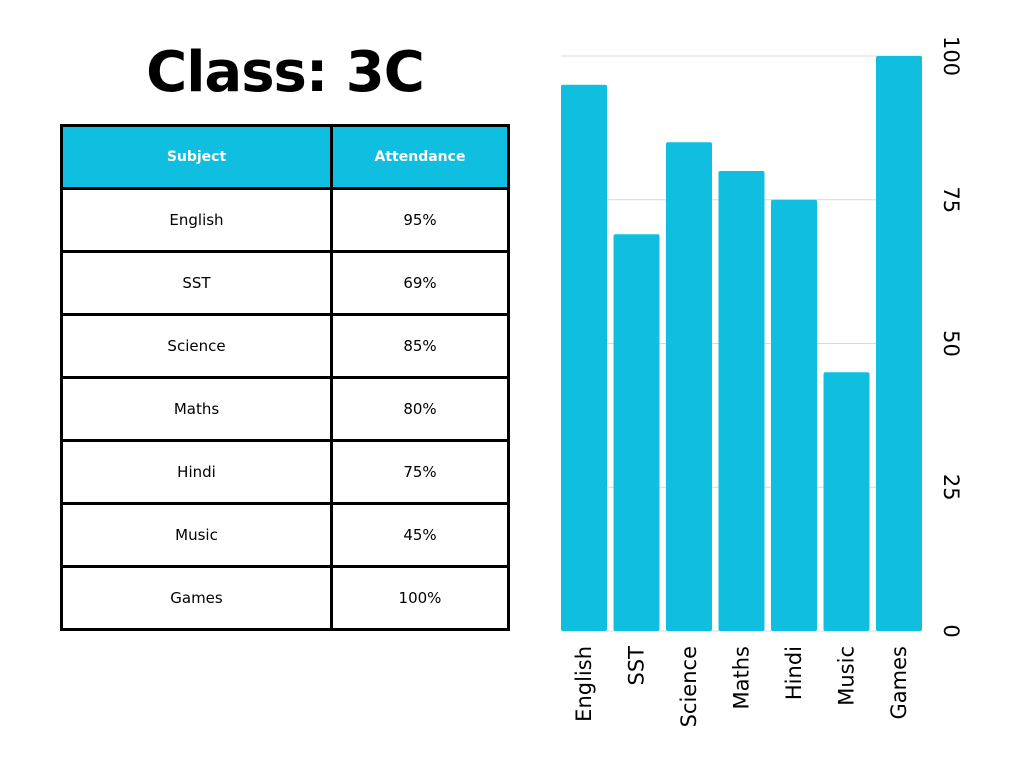 This screenshot has width=1024, height=768. I want to click on y-tick-label: 75, so click(951, 199).